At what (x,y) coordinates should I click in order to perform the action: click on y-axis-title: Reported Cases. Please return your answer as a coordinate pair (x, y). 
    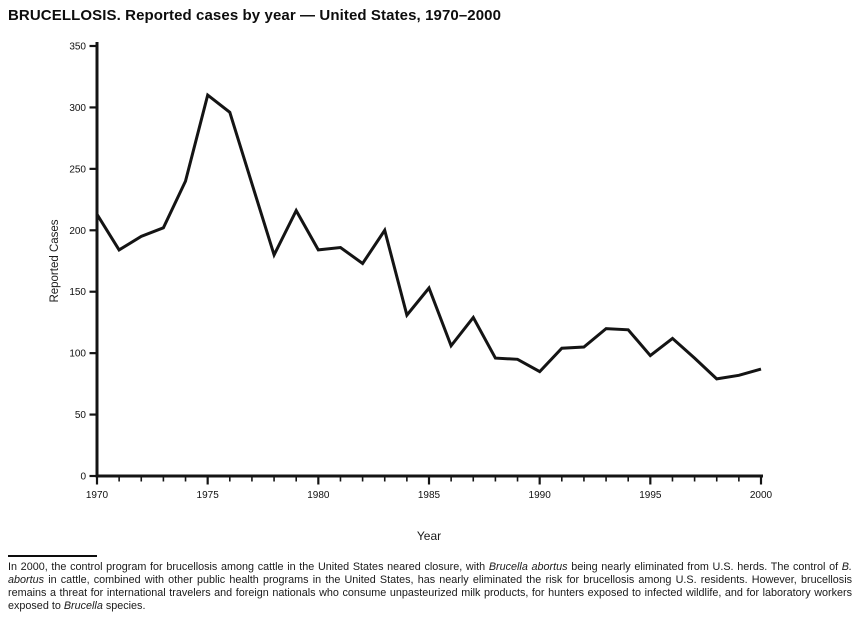
    Looking at the image, I should click on (55, 261).